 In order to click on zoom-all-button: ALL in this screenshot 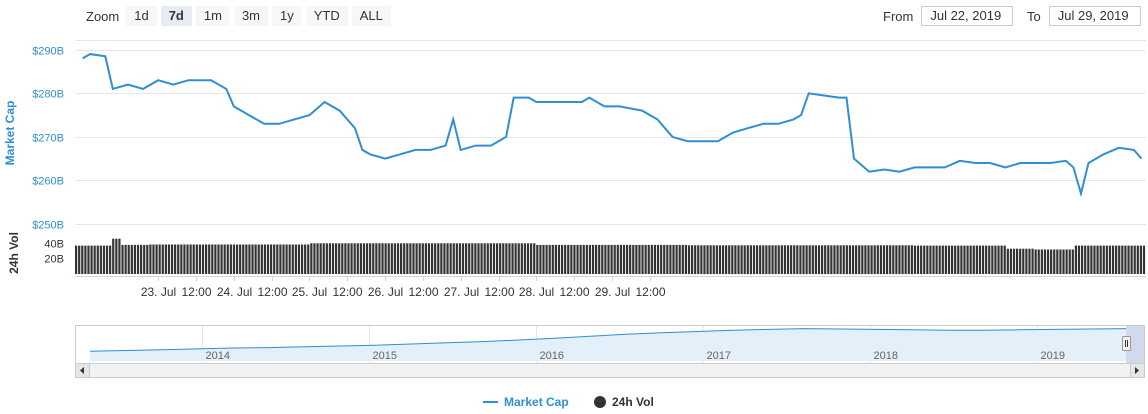, I will do `click(371, 16)`.